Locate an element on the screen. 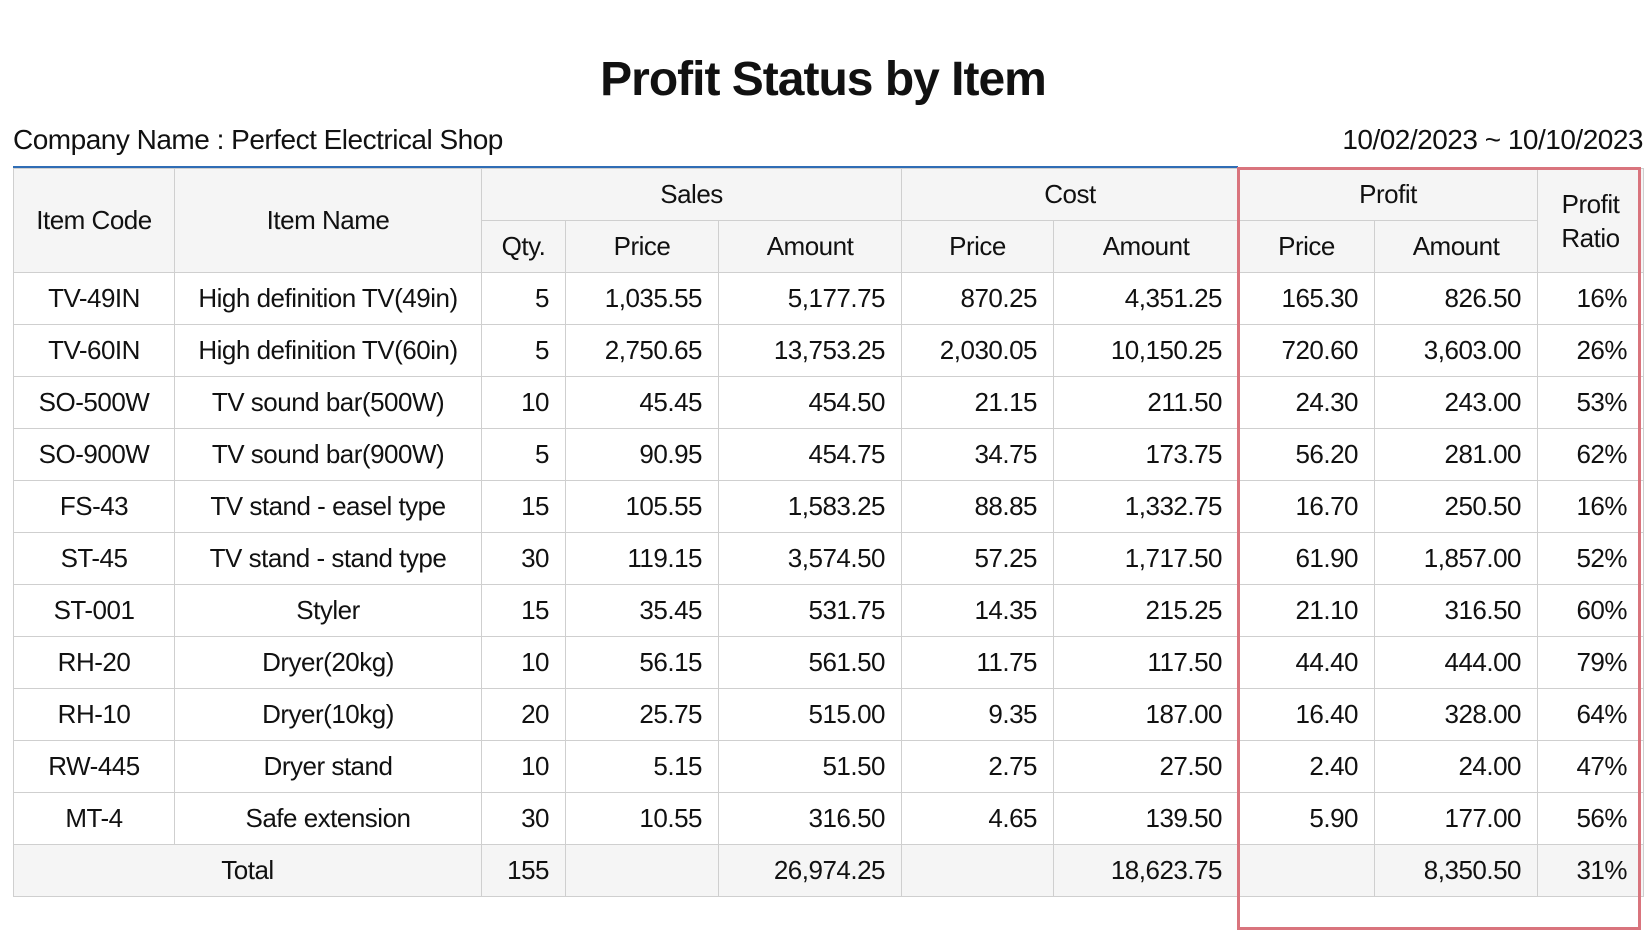  table-cell: 10.55 is located at coordinates (642, 818).